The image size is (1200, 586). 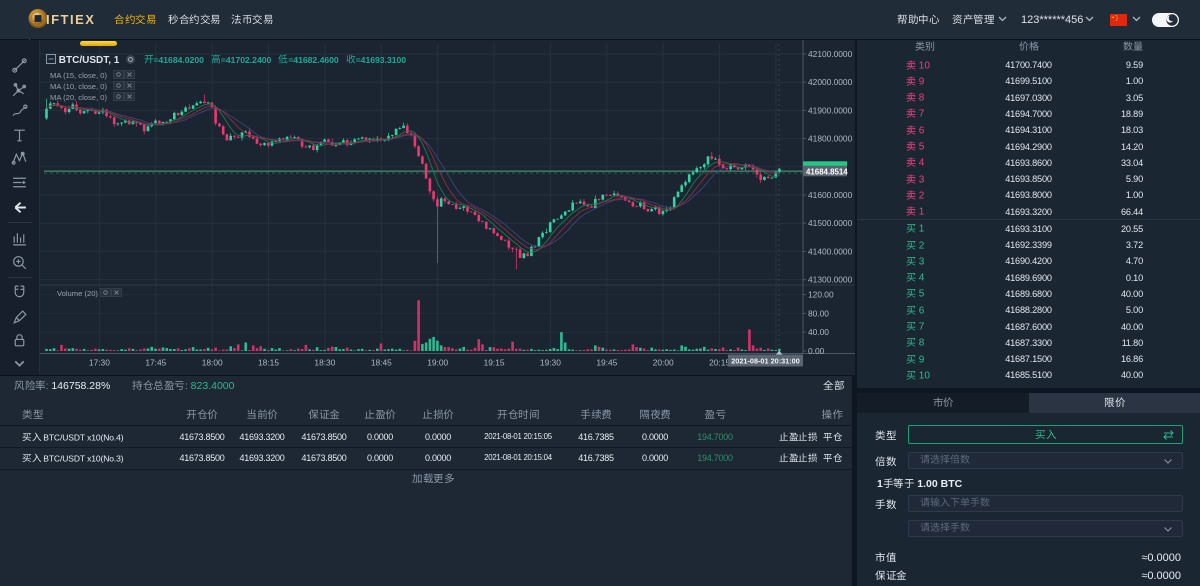 What do you see at coordinates (381, 363) in the screenshot?
I see `svg-text: 18:45` at bounding box center [381, 363].